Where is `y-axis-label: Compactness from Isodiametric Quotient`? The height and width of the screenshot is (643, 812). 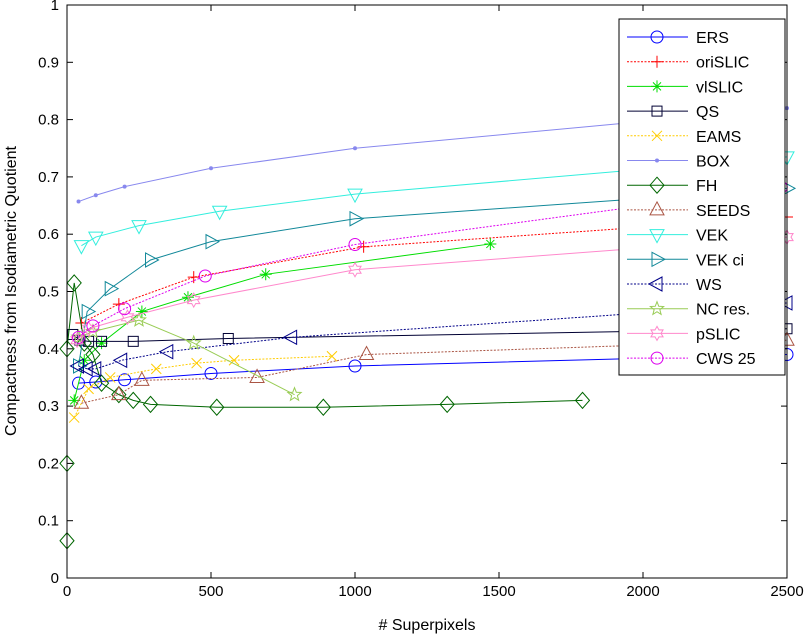
y-axis-label: Compactness from Isodiametric Quotient is located at coordinates (11, 291).